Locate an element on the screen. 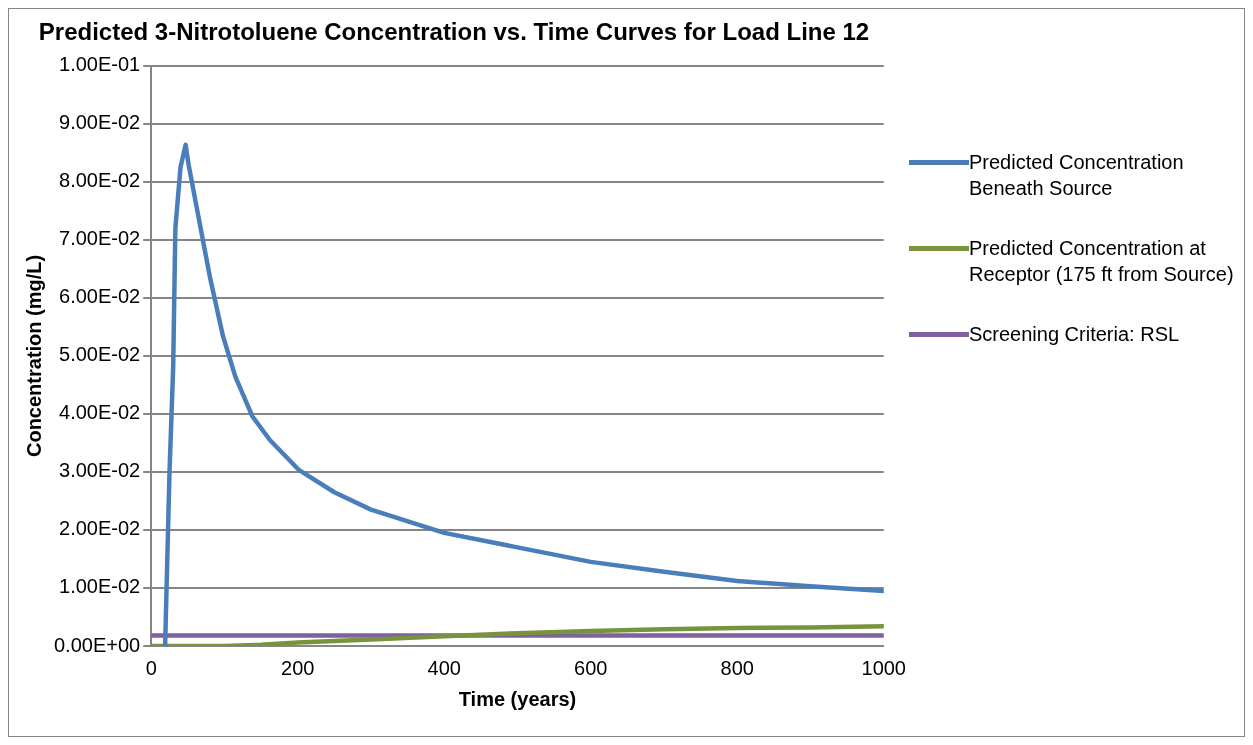  y-tick-label: 9.00E-02 is located at coordinates (100, 122).